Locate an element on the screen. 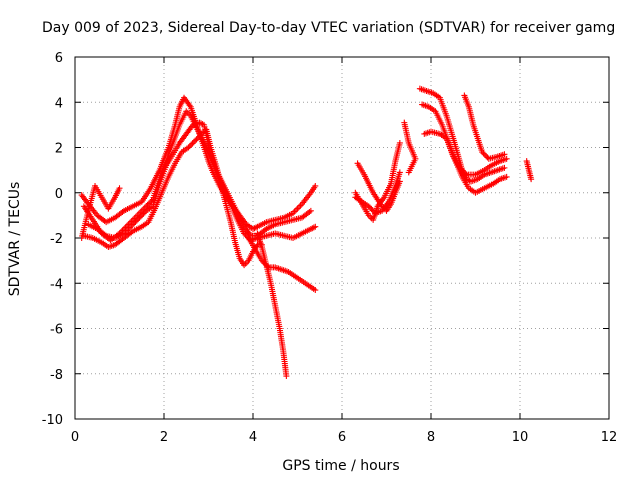 This screenshot has width=640, height=484. x-tick-label: 10 is located at coordinates (520, 437).